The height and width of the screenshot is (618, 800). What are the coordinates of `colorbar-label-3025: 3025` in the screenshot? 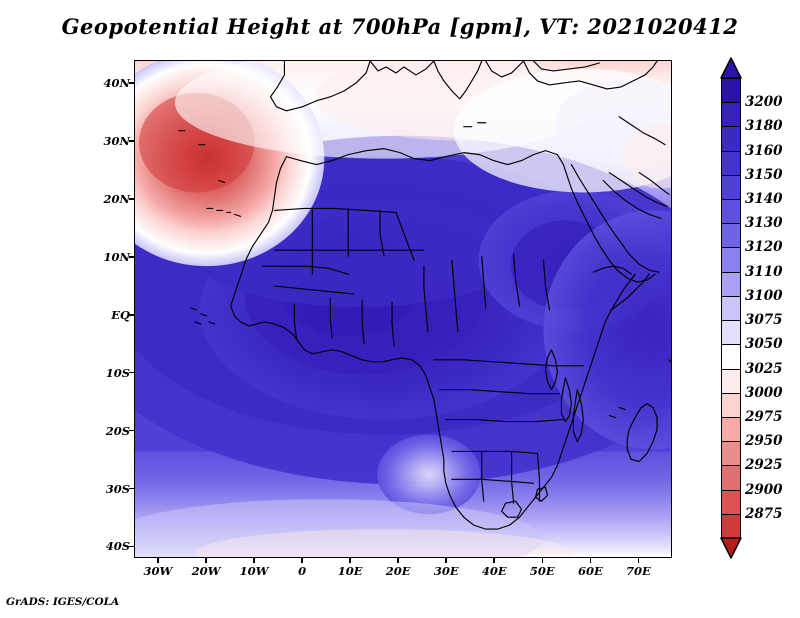 It's located at (764, 368).